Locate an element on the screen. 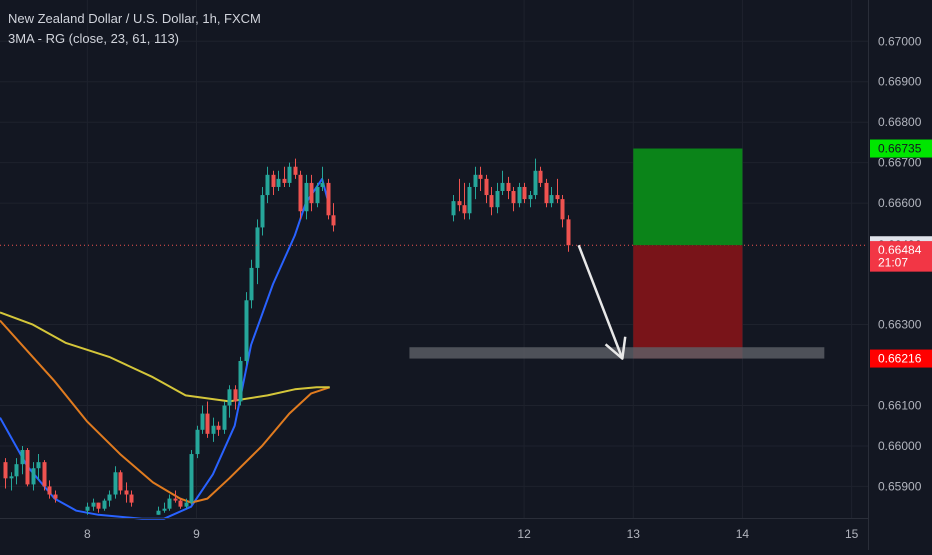 Image resolution: width=932 pixels, height=555 pixels. price-tick-label: 0.66100 is located at coordinates (900, 405).